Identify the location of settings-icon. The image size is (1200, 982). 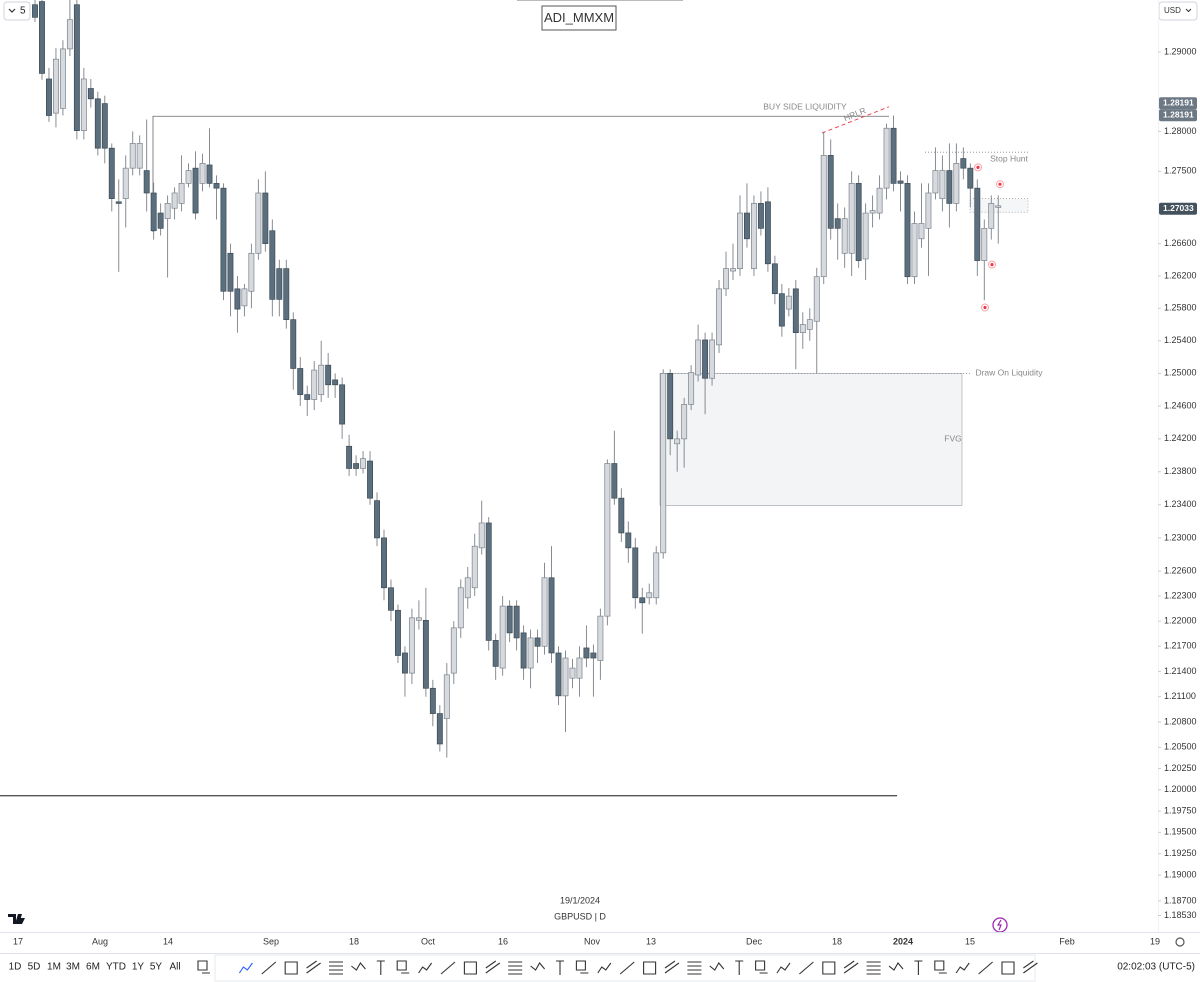
(1180, 942).